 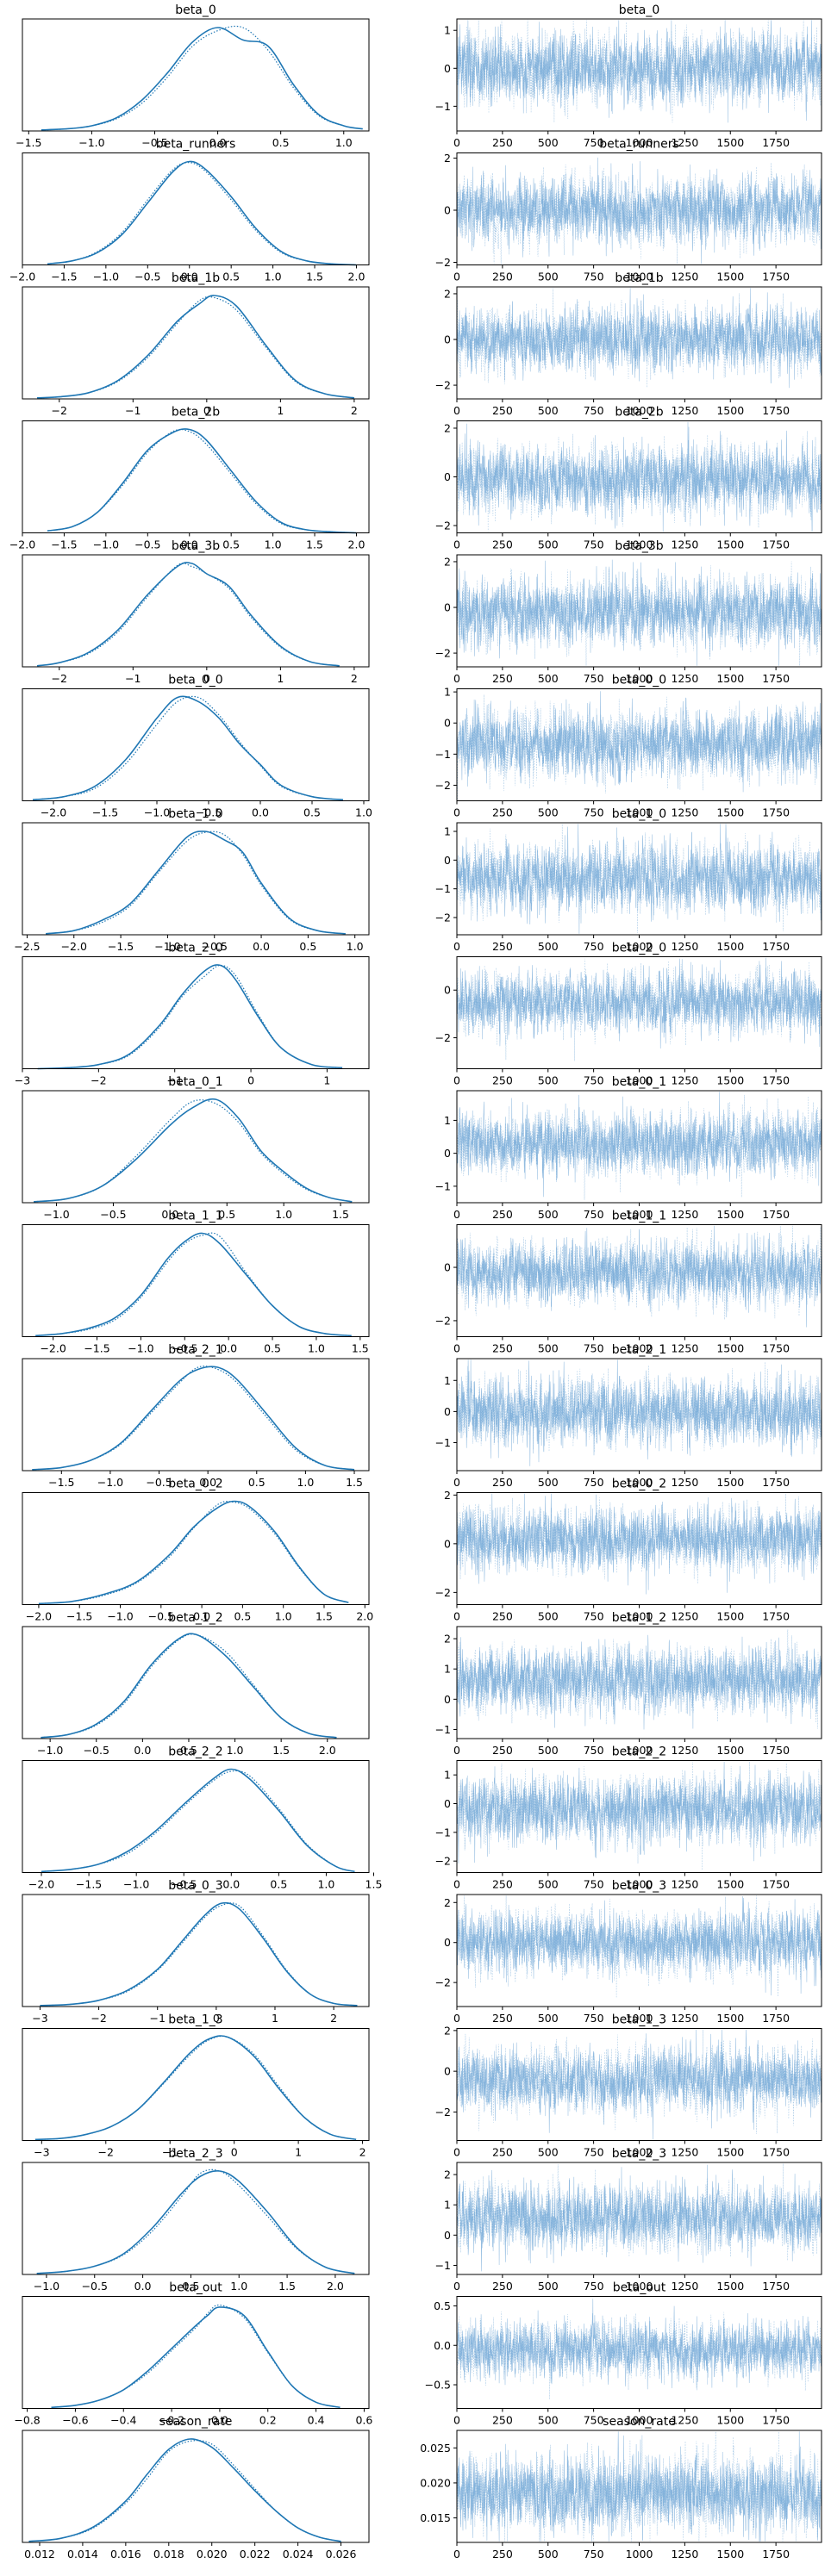 What do you see at coordinates (298, 2152) in the screenshot?
I see `x-tick-label: 1` at bounding box center [298, 2152].